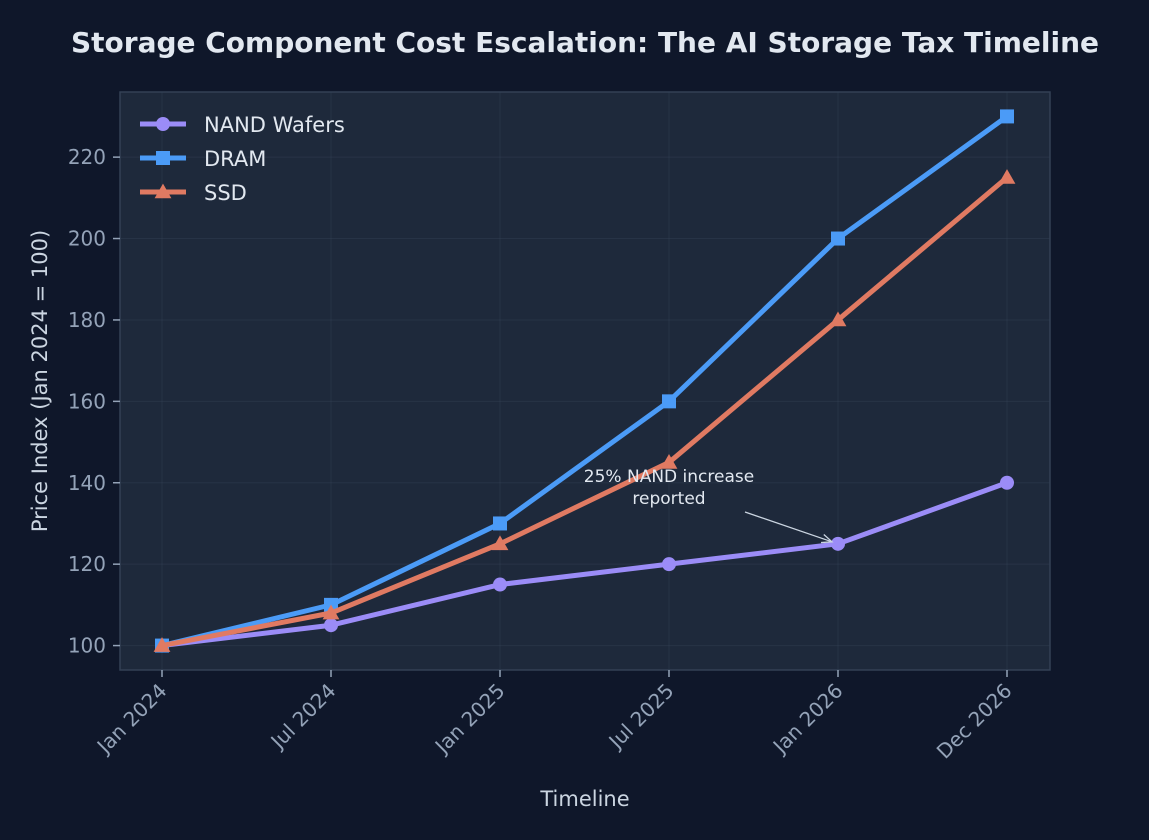 The width and height of the screenshot is (1149, 840). I want to click on legend-label: SSD, so click(225, 193).